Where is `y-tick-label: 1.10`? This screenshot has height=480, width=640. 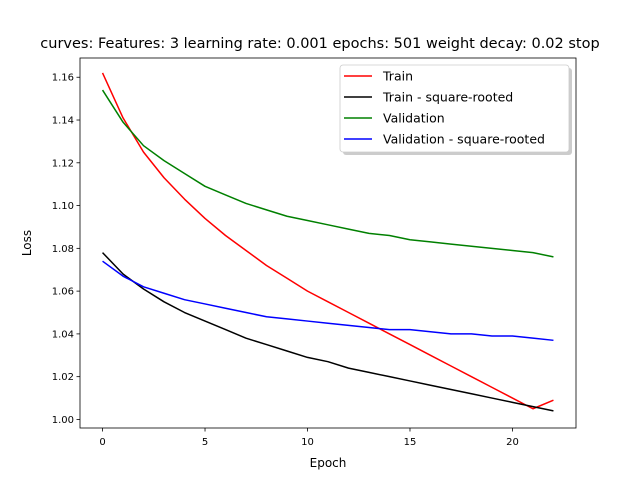 y-tick-label: 1.10 is located at coordinates (63, 206).